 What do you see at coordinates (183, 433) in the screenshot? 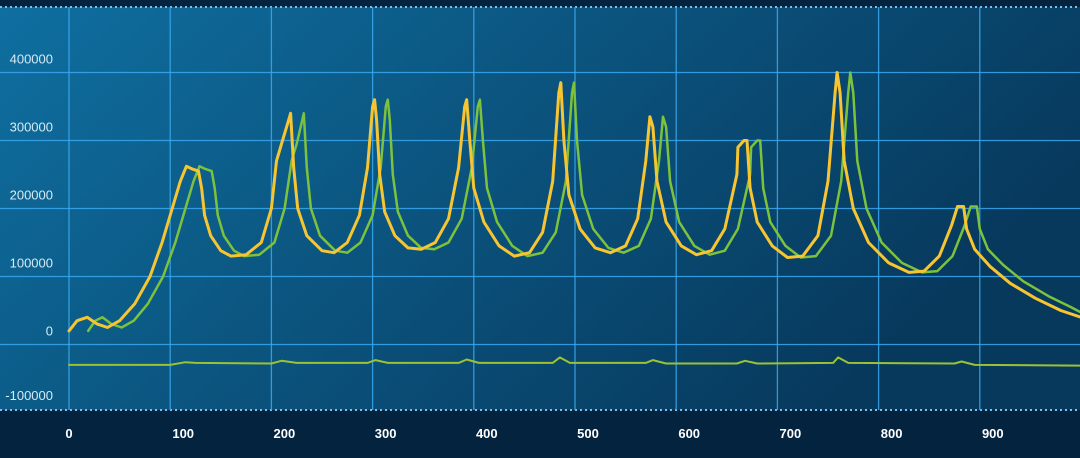
I see `x-tick-label: 100` at bounding box center [183, 433].